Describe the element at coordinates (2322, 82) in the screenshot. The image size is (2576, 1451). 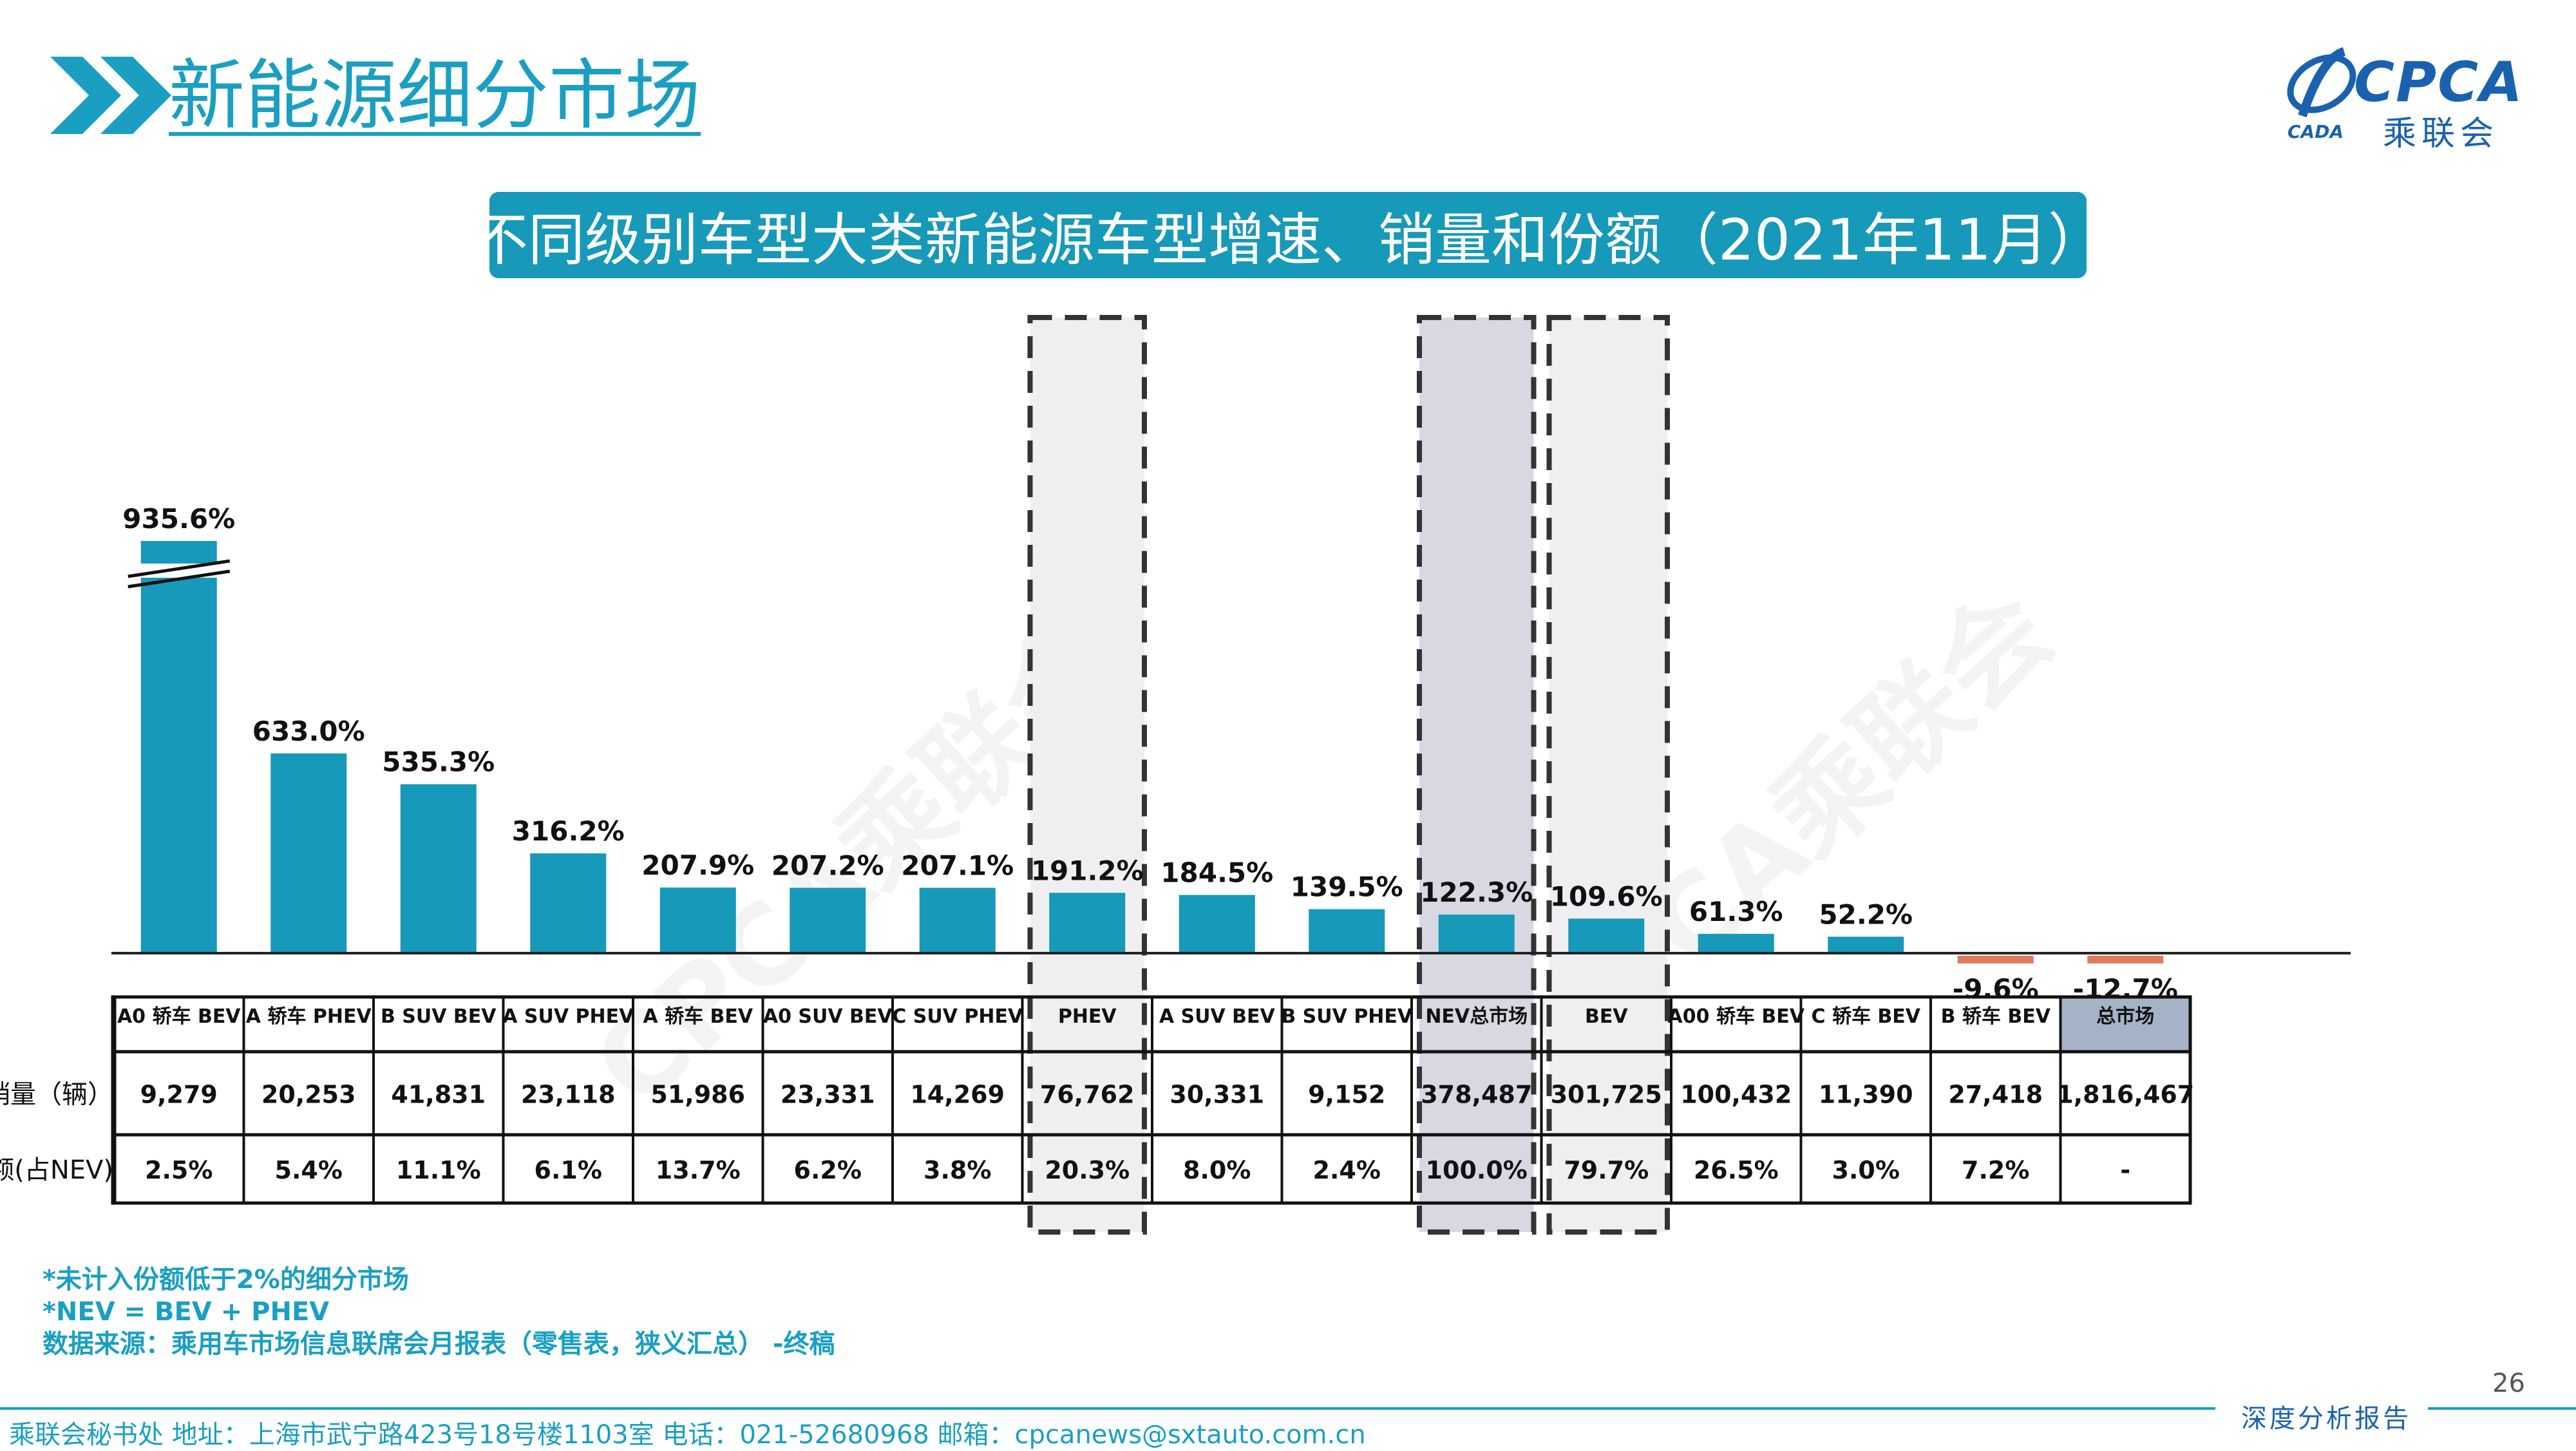
I see `logo-swirl-icon` at that location.